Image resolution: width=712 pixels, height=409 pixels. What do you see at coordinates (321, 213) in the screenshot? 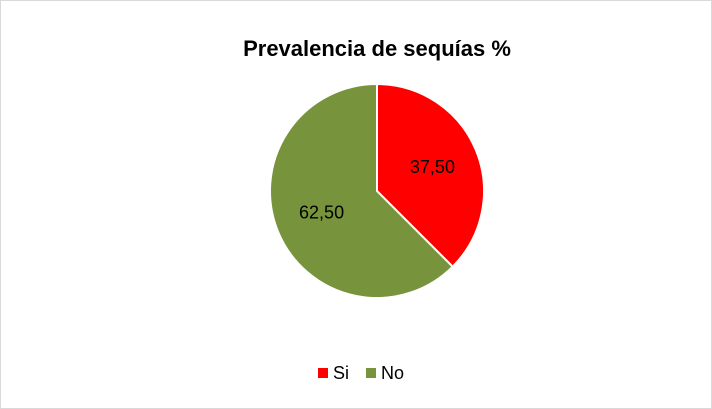
I see `data-label: 62,50` at bounding box center [321, 213].